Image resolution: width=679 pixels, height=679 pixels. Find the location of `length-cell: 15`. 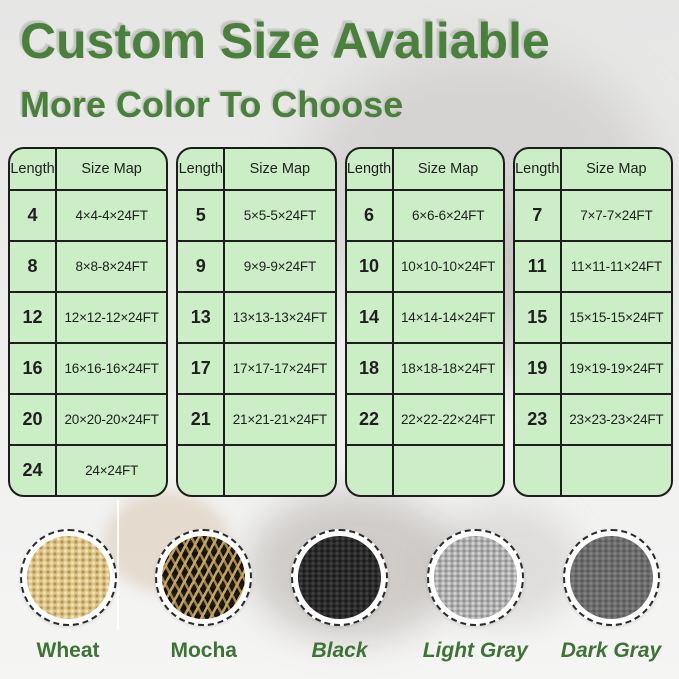

length-cell: 15 is located at coordinates (538, 317).